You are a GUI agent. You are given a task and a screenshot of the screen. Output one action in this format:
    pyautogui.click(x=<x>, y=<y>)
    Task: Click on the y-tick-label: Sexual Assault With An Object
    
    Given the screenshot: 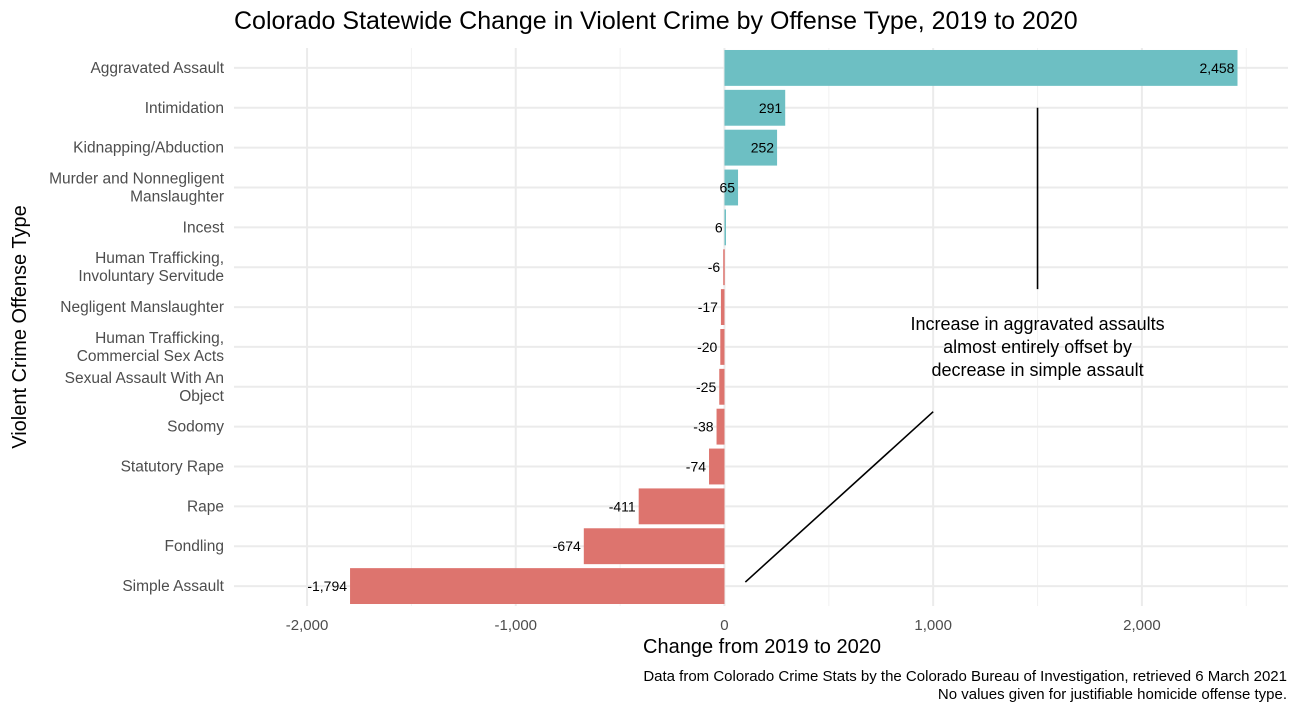 What is the action you would take?
    pyautogui.click(x=145, y=387)
    